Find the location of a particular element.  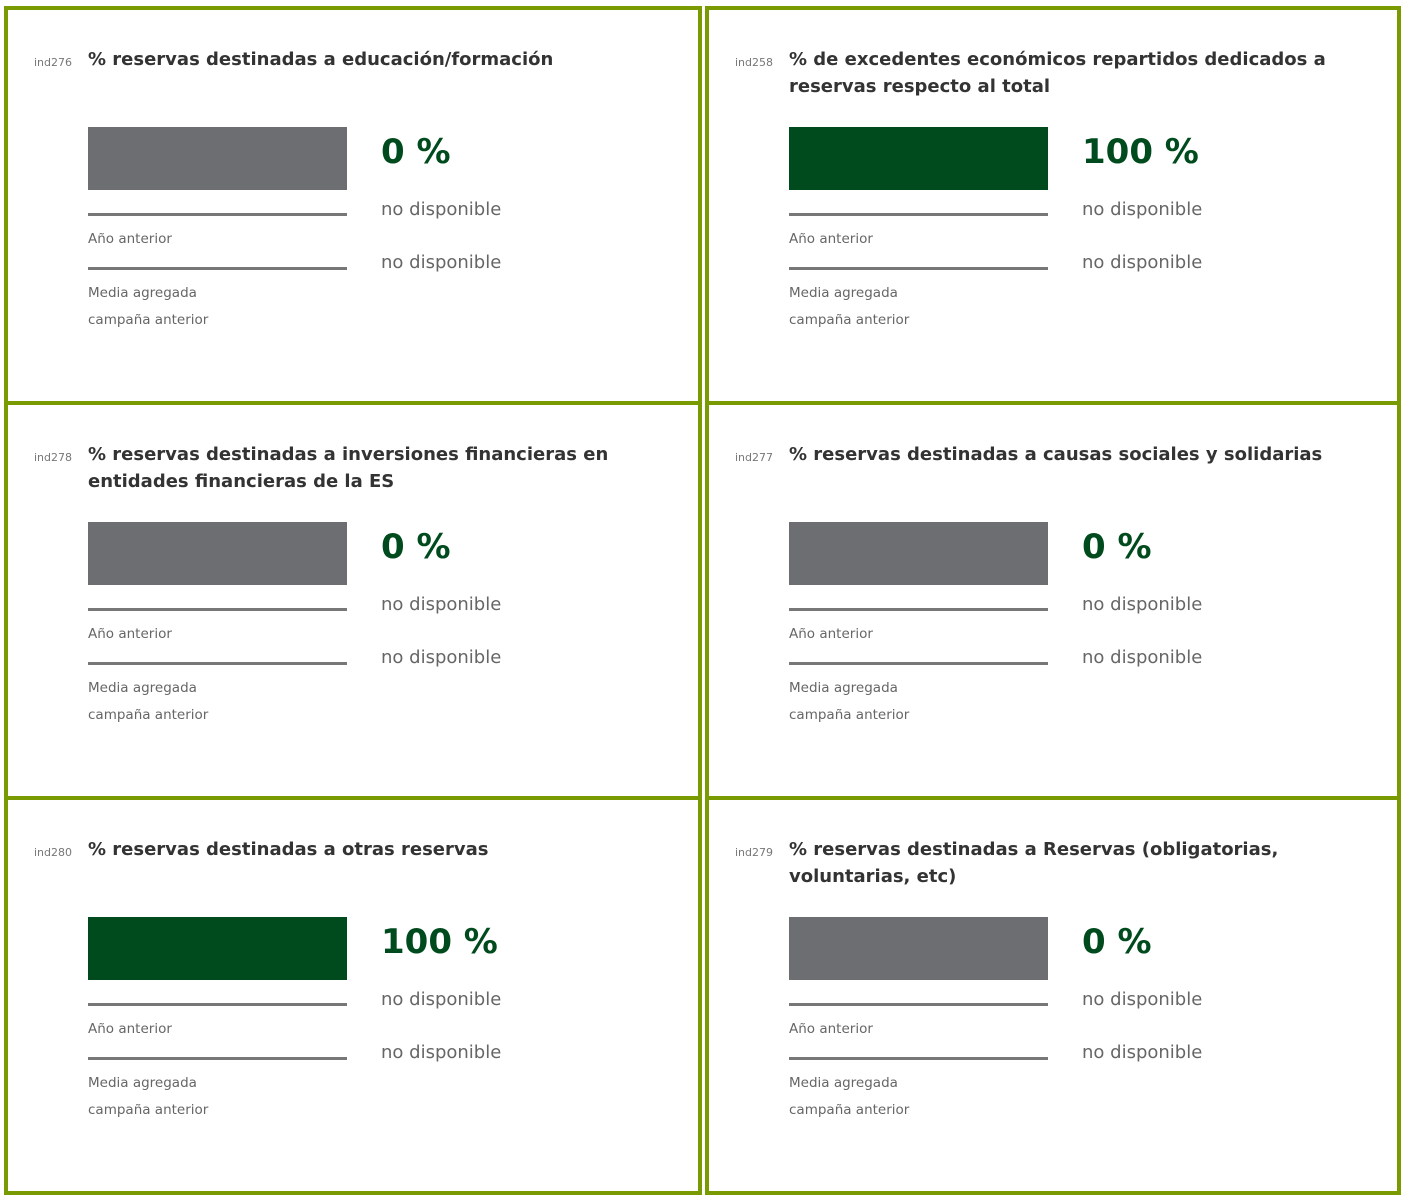

indicator-id: ind280 is located at coordinates (53, 852).